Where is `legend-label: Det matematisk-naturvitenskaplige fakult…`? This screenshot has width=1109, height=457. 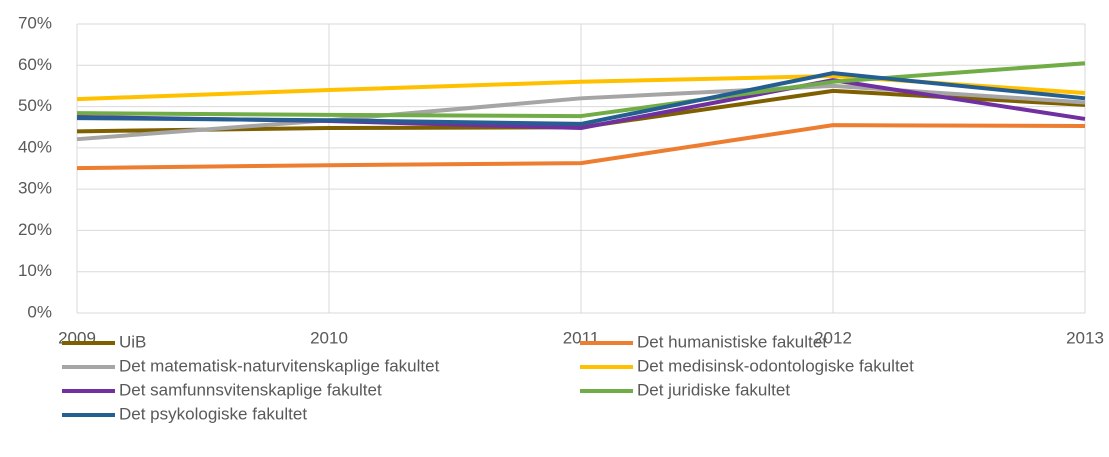 legend-label: Det matematisk-naturvitenskaplige fakult… is located at coordinates (279, 365).